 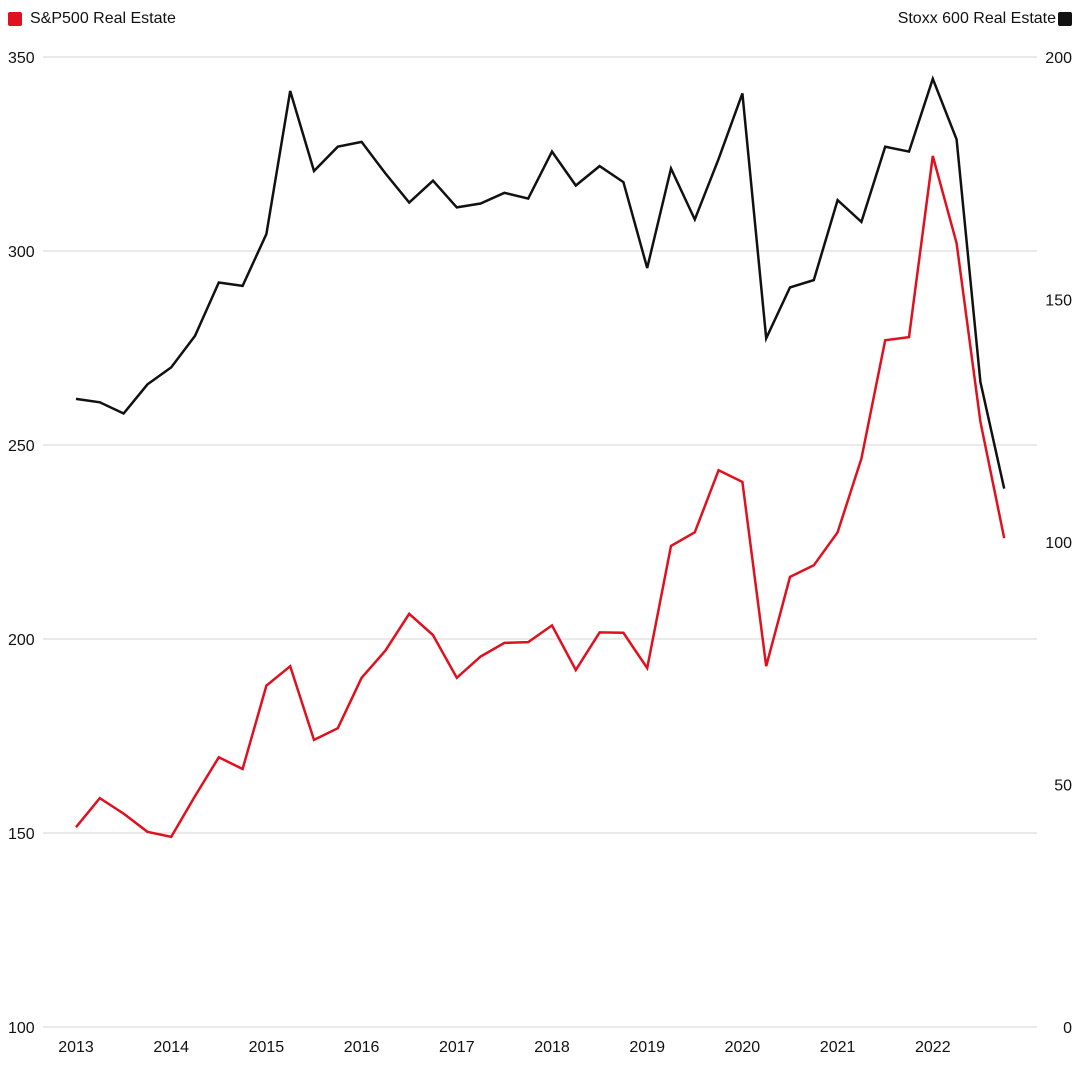 I want to click on x-tick-label: 2018, so click(x=552, y=1047).